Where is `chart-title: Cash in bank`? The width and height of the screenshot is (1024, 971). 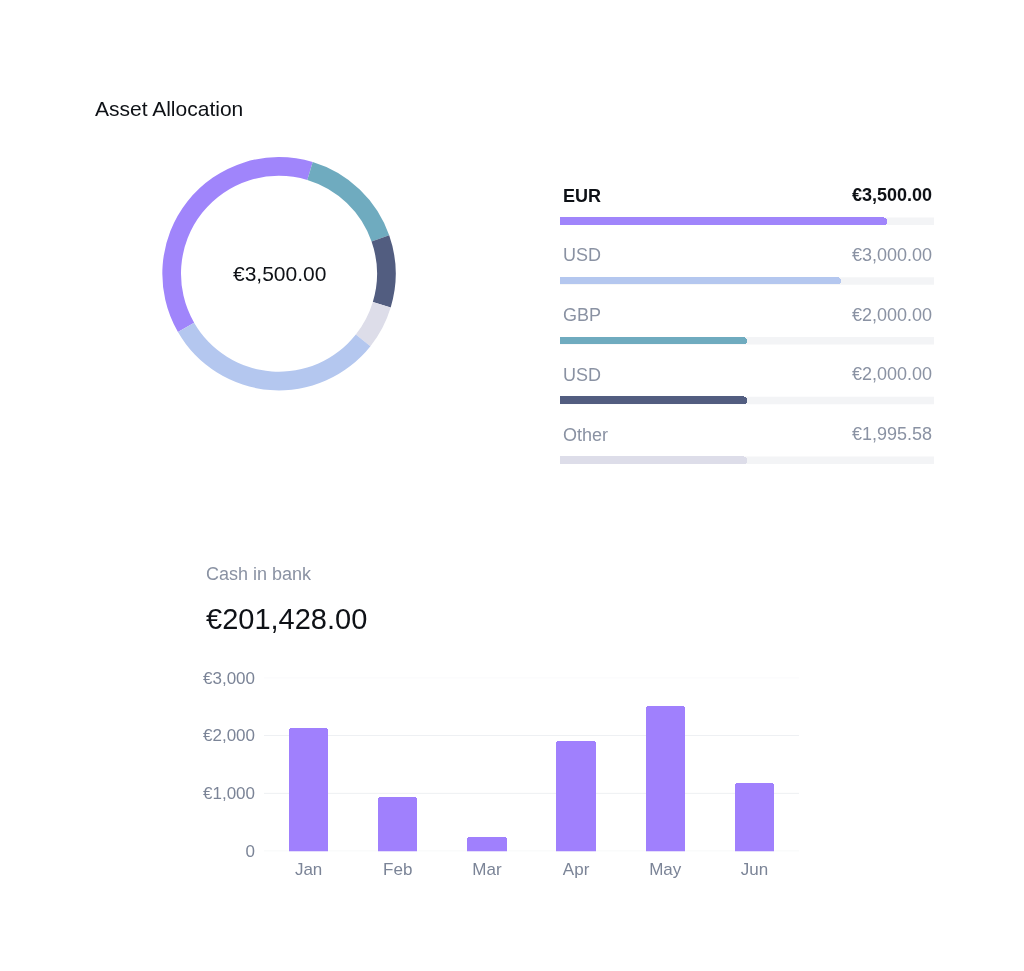
chart-title: Cash in bank is located at coordinates (259, 574).